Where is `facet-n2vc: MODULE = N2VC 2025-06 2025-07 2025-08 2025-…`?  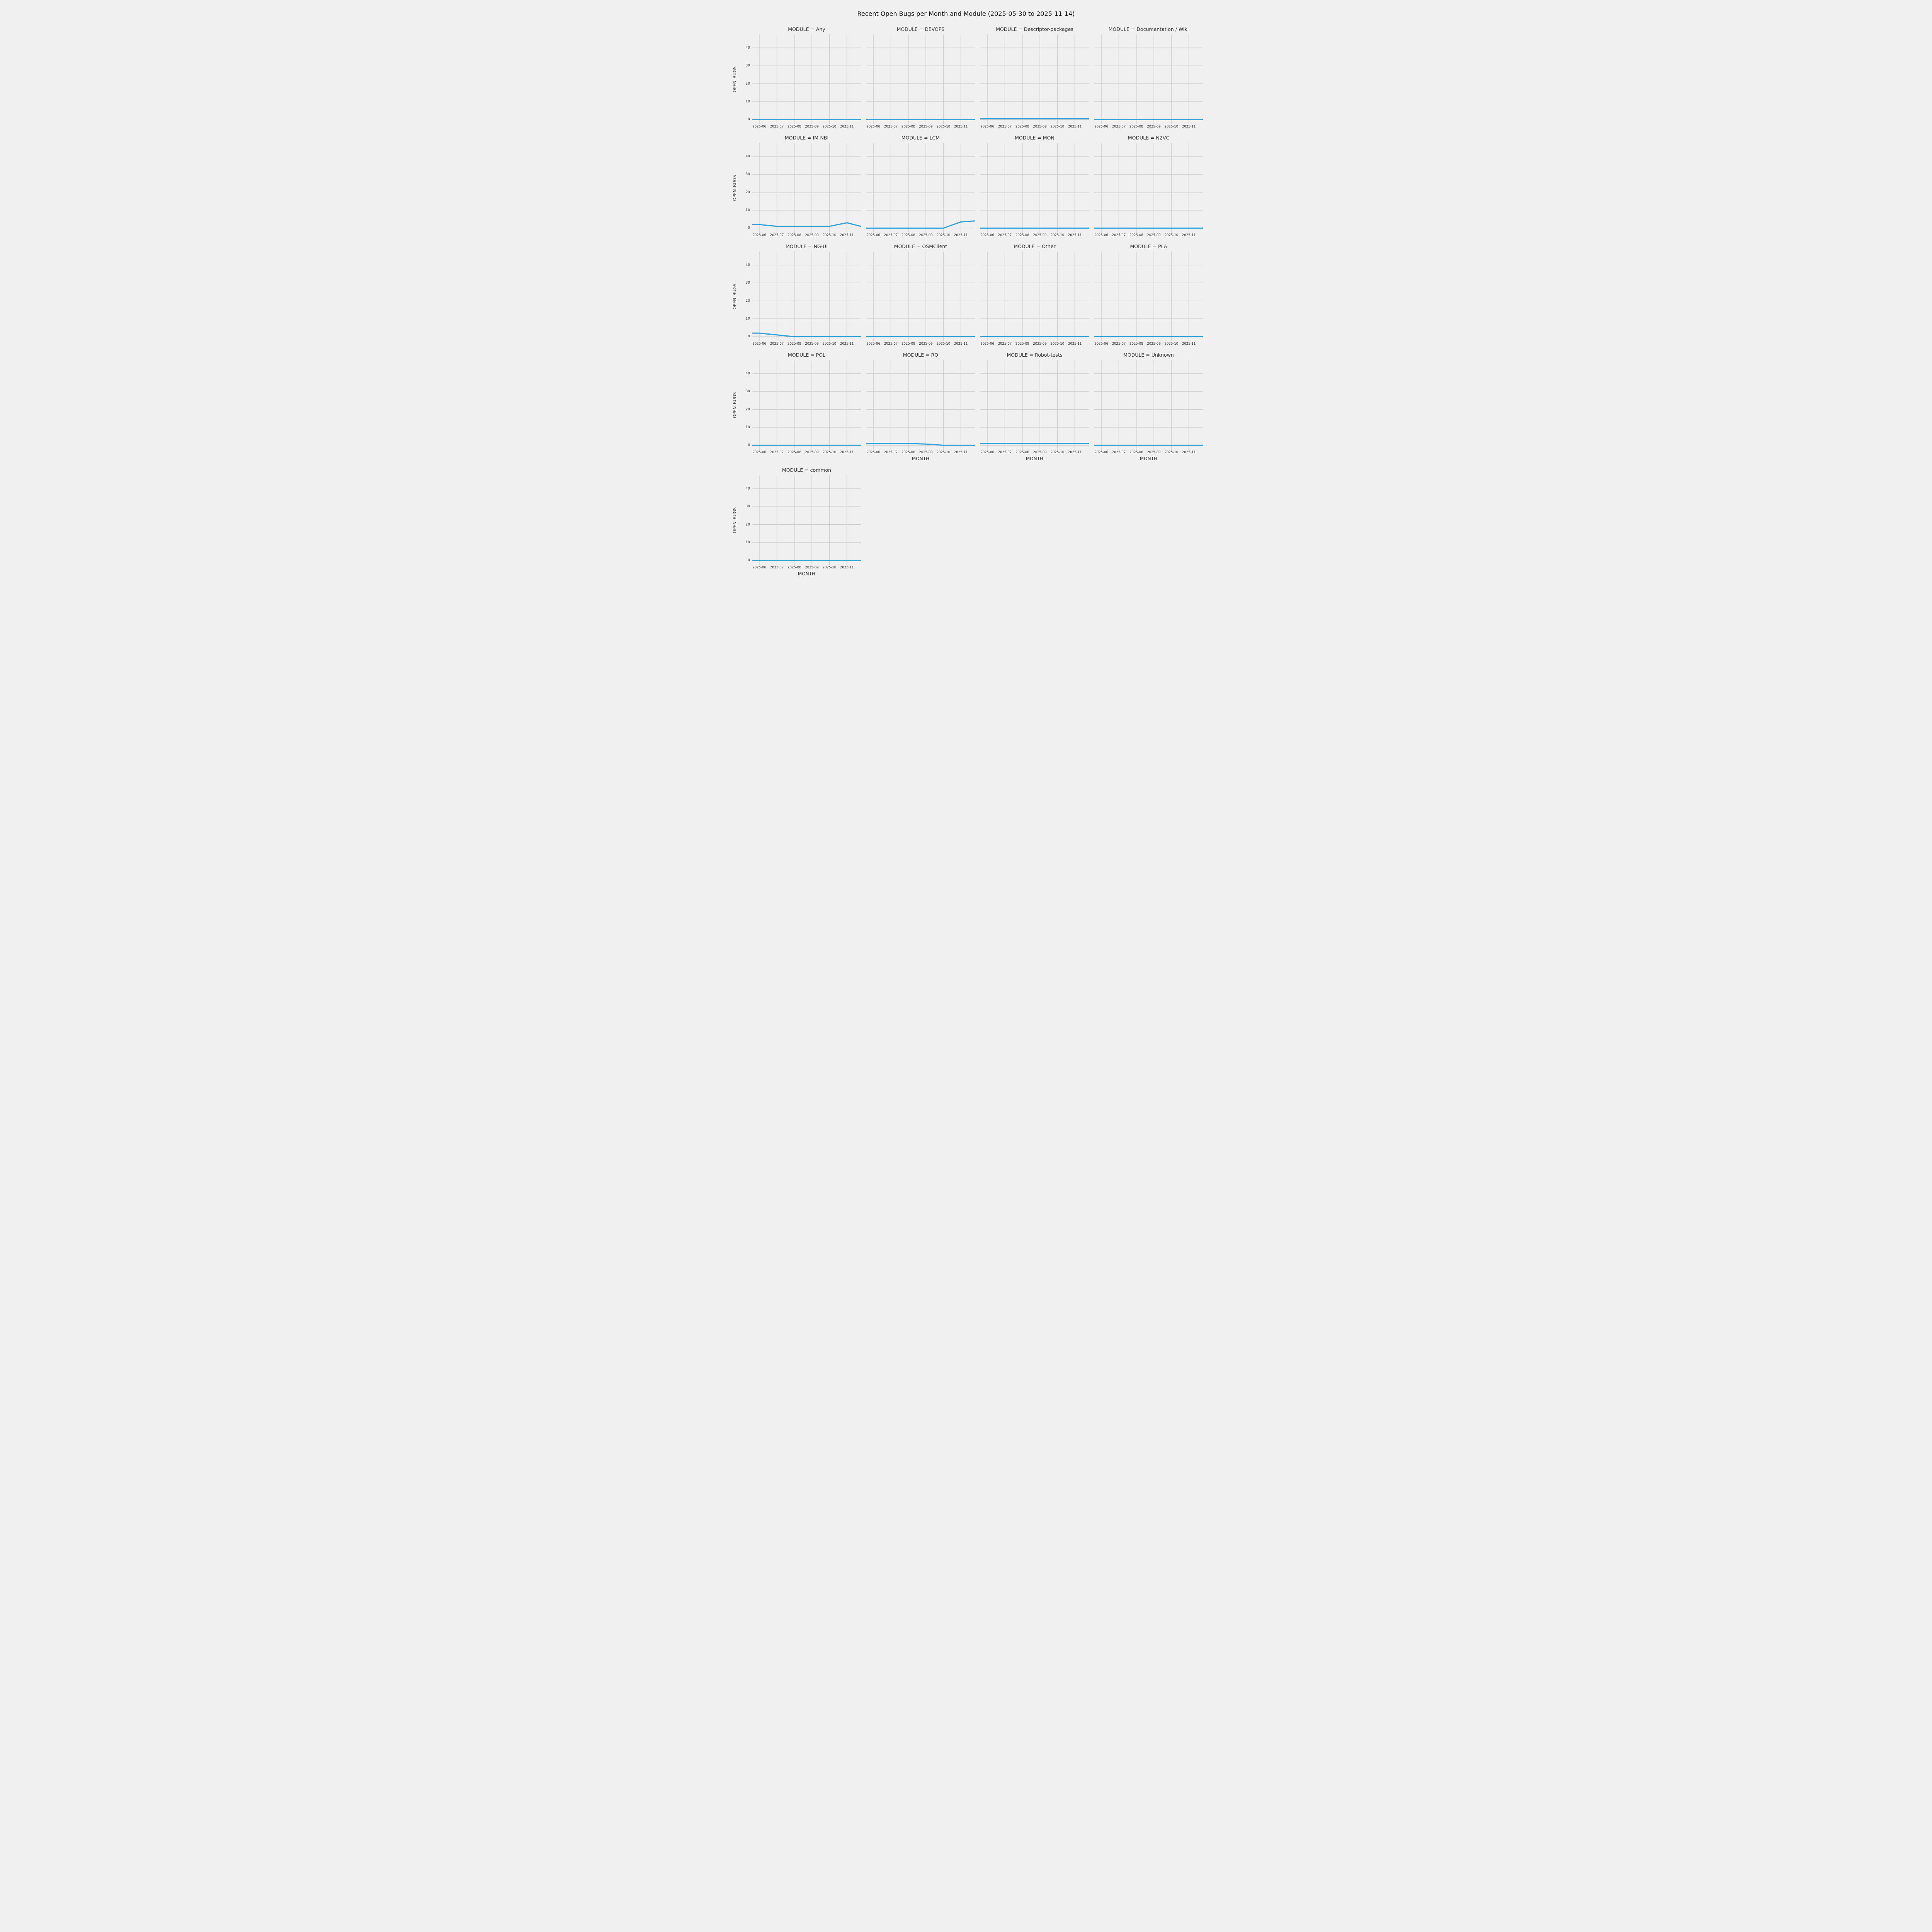
facet-n2vc: MODULE = N2VC 2025-06 2025-07 2025-08 2025-… is located at coordinates (1148, 186).